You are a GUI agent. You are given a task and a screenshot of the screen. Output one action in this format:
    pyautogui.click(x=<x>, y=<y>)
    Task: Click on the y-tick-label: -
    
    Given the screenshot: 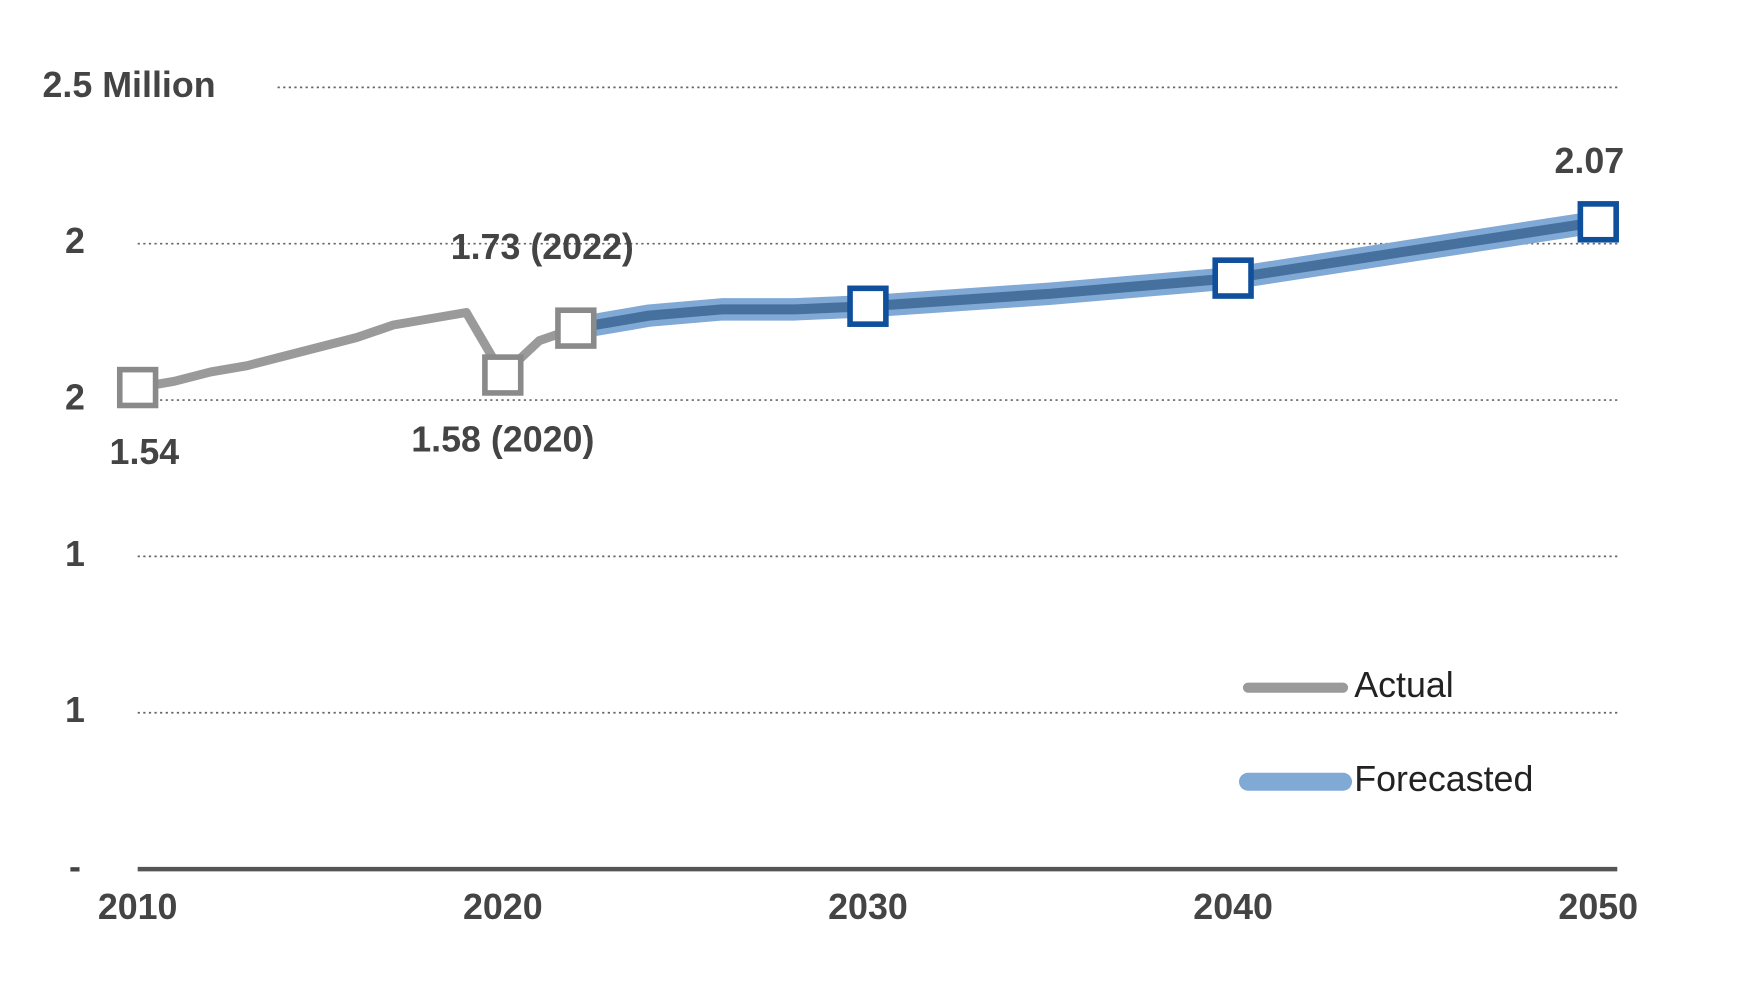 What is the action you would take?
    pyautogui.click(x=75, y=867)
    